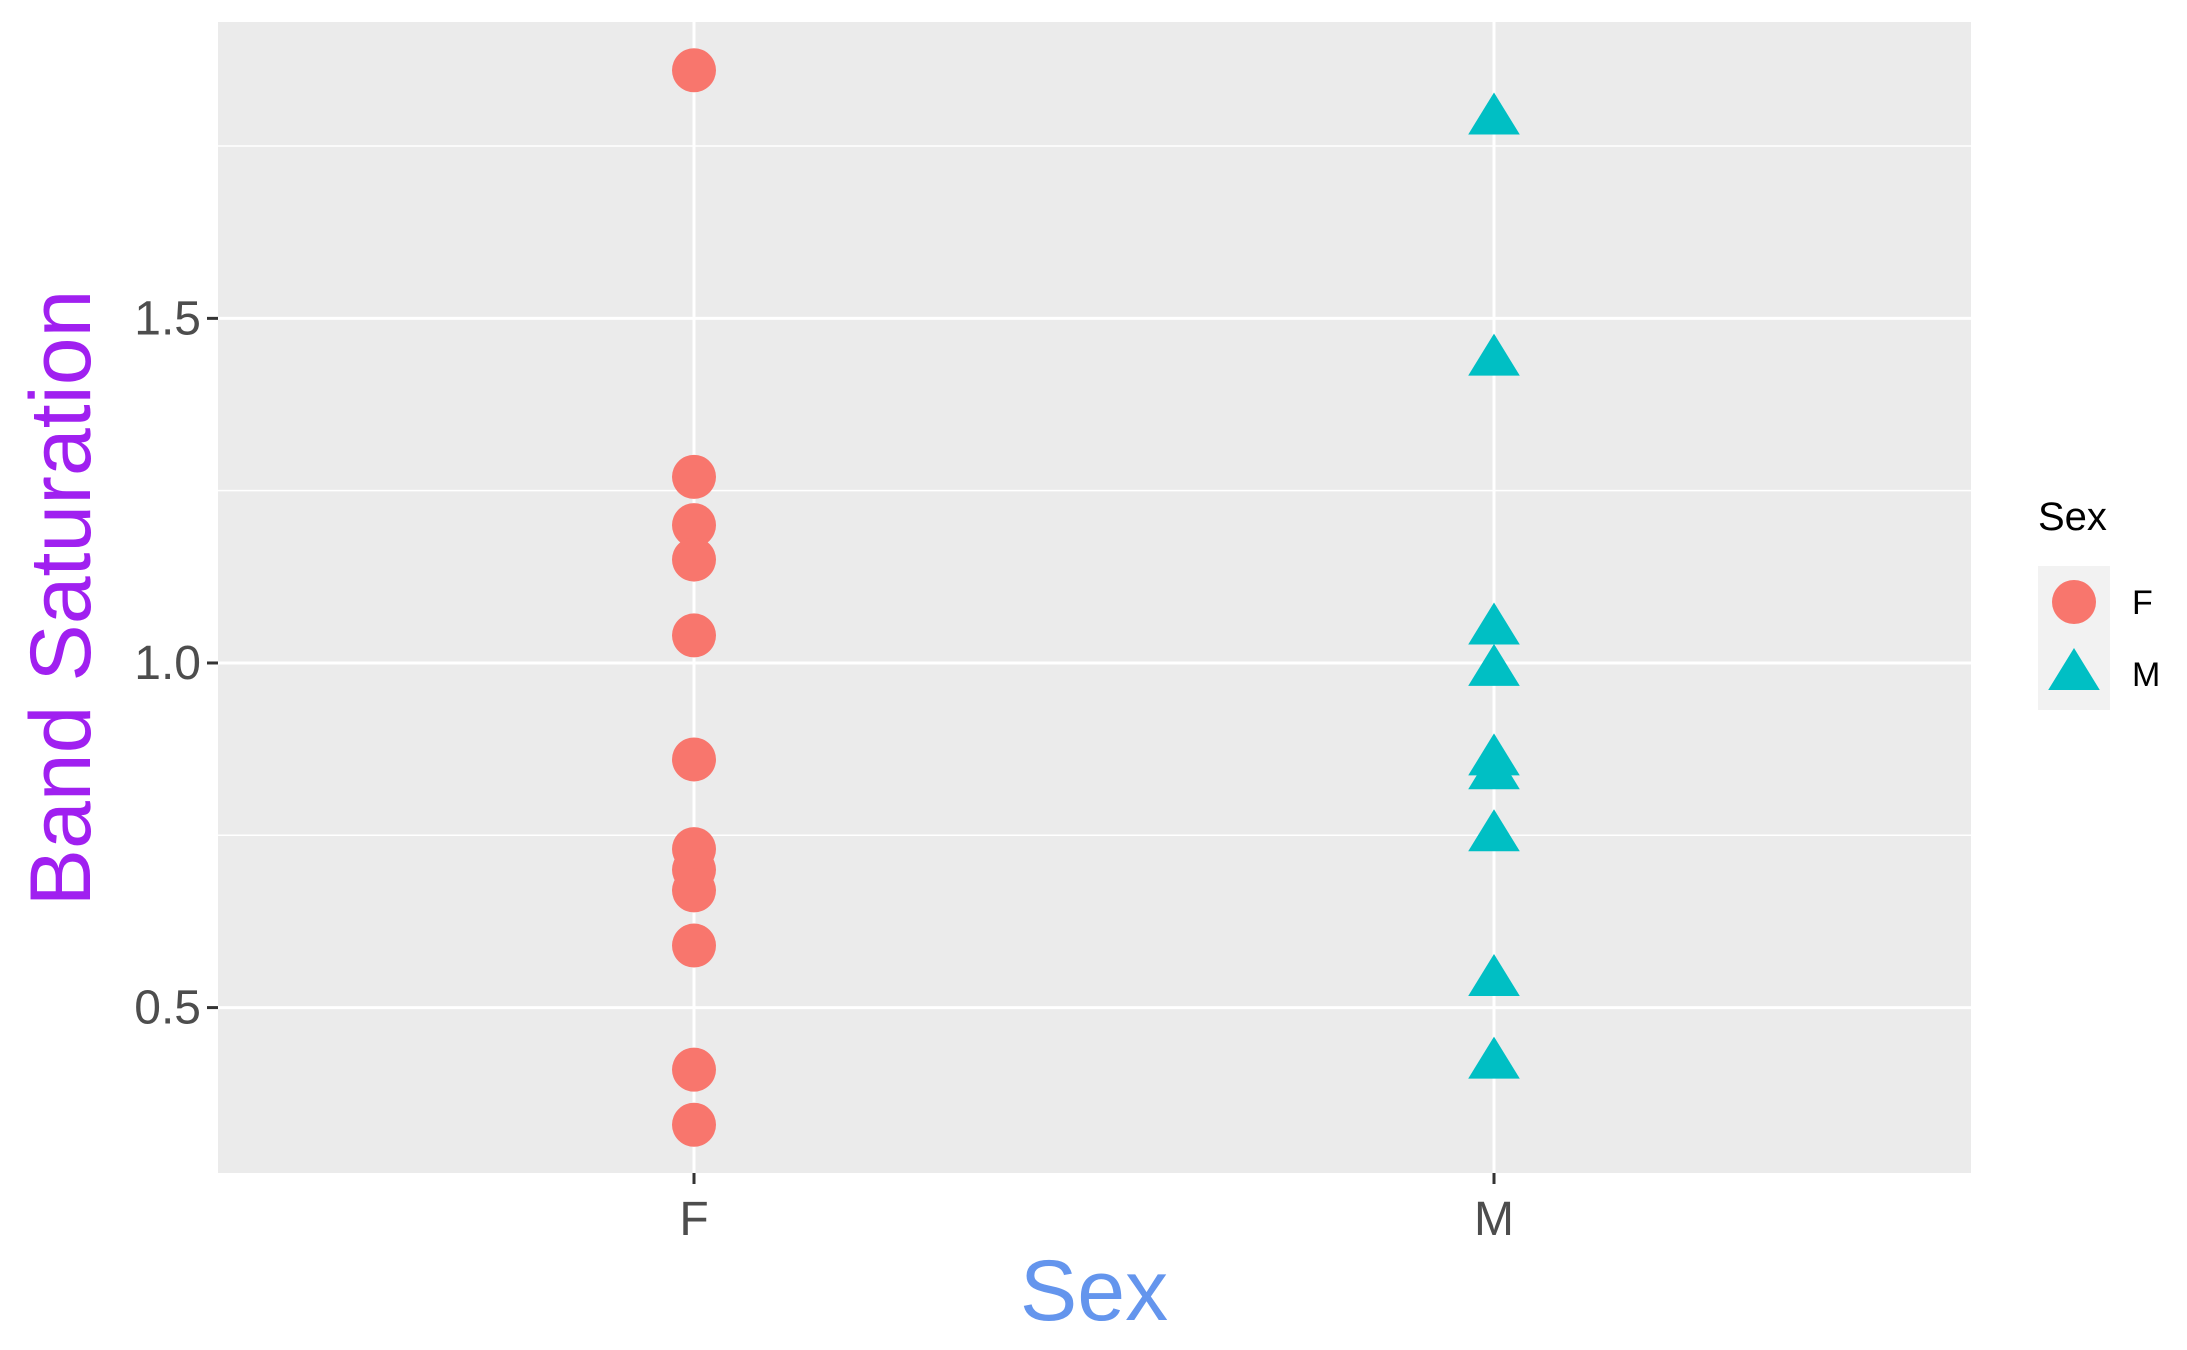  Describe the element at coordinates (2072, 517) in the screenshot. I see `legend-title: Sex` at that location.